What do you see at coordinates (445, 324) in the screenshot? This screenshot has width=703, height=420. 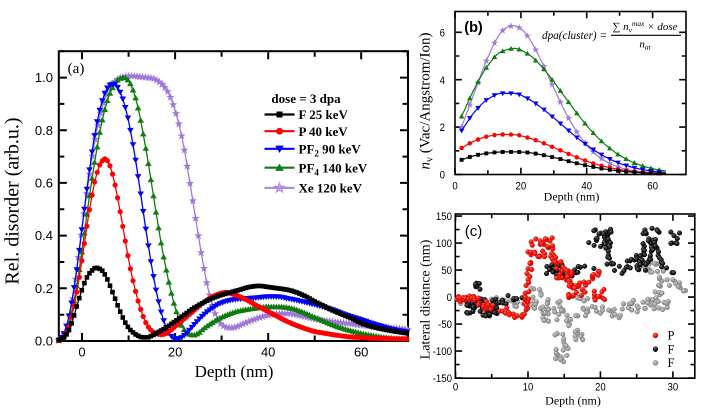 I see `svg-text: -50` at bounding box center [445, 324].